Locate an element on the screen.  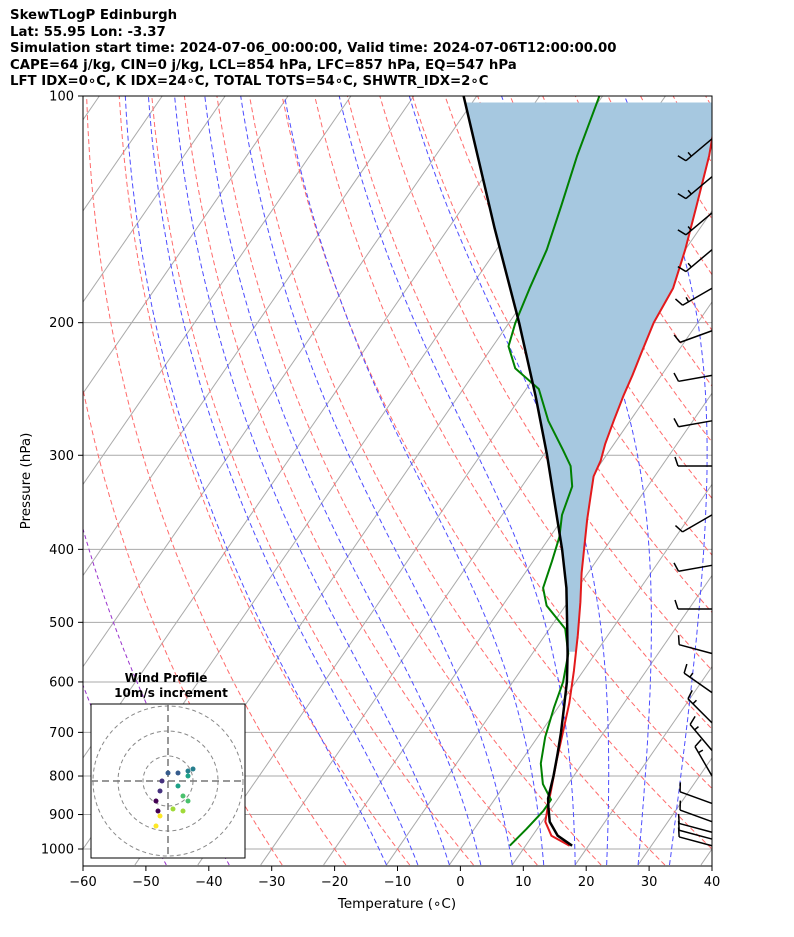
hodograph-subtitle: 10m/s increment is located at coordinates (171, 693).